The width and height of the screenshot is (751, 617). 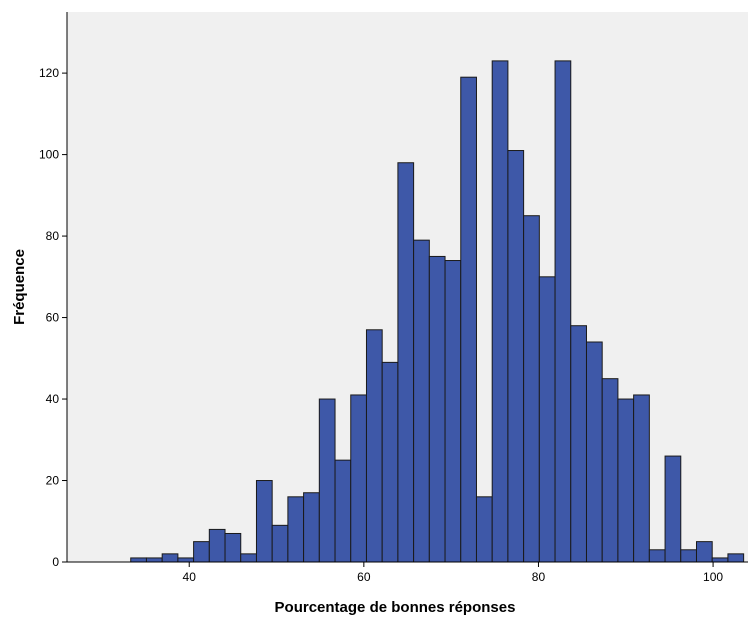 I want to click on y-tick-label: 80, so click(x=53, y=236).